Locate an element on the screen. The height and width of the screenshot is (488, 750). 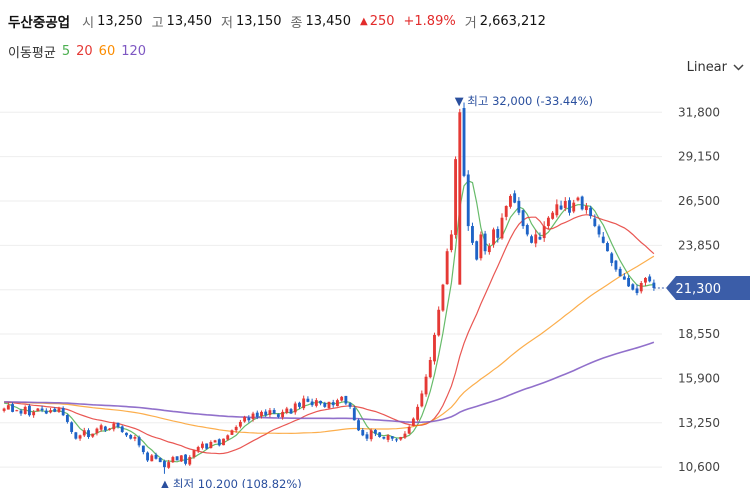
ma-legend-title: 이동평균 is located at coordinates (32, 53).